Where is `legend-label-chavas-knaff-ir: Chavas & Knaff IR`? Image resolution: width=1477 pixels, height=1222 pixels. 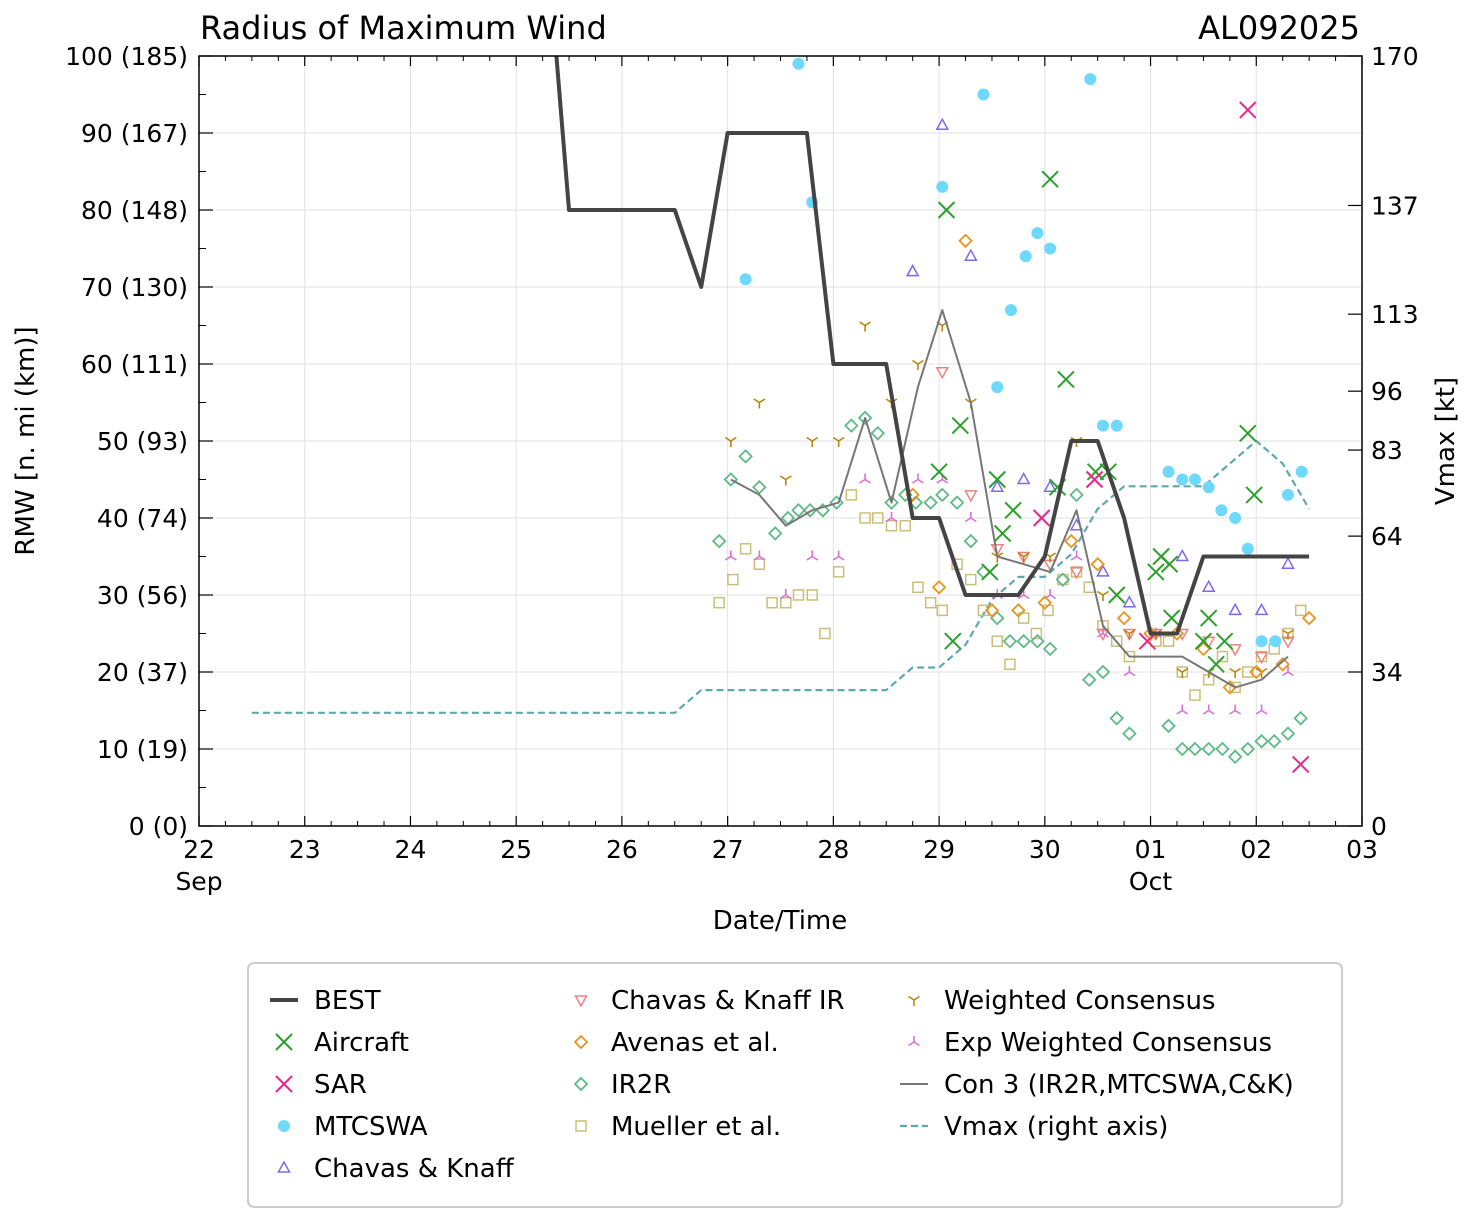 legend-label-chavas-knaff-ir: Chavas & Knaff IR is located at coordinates (728, 1001).